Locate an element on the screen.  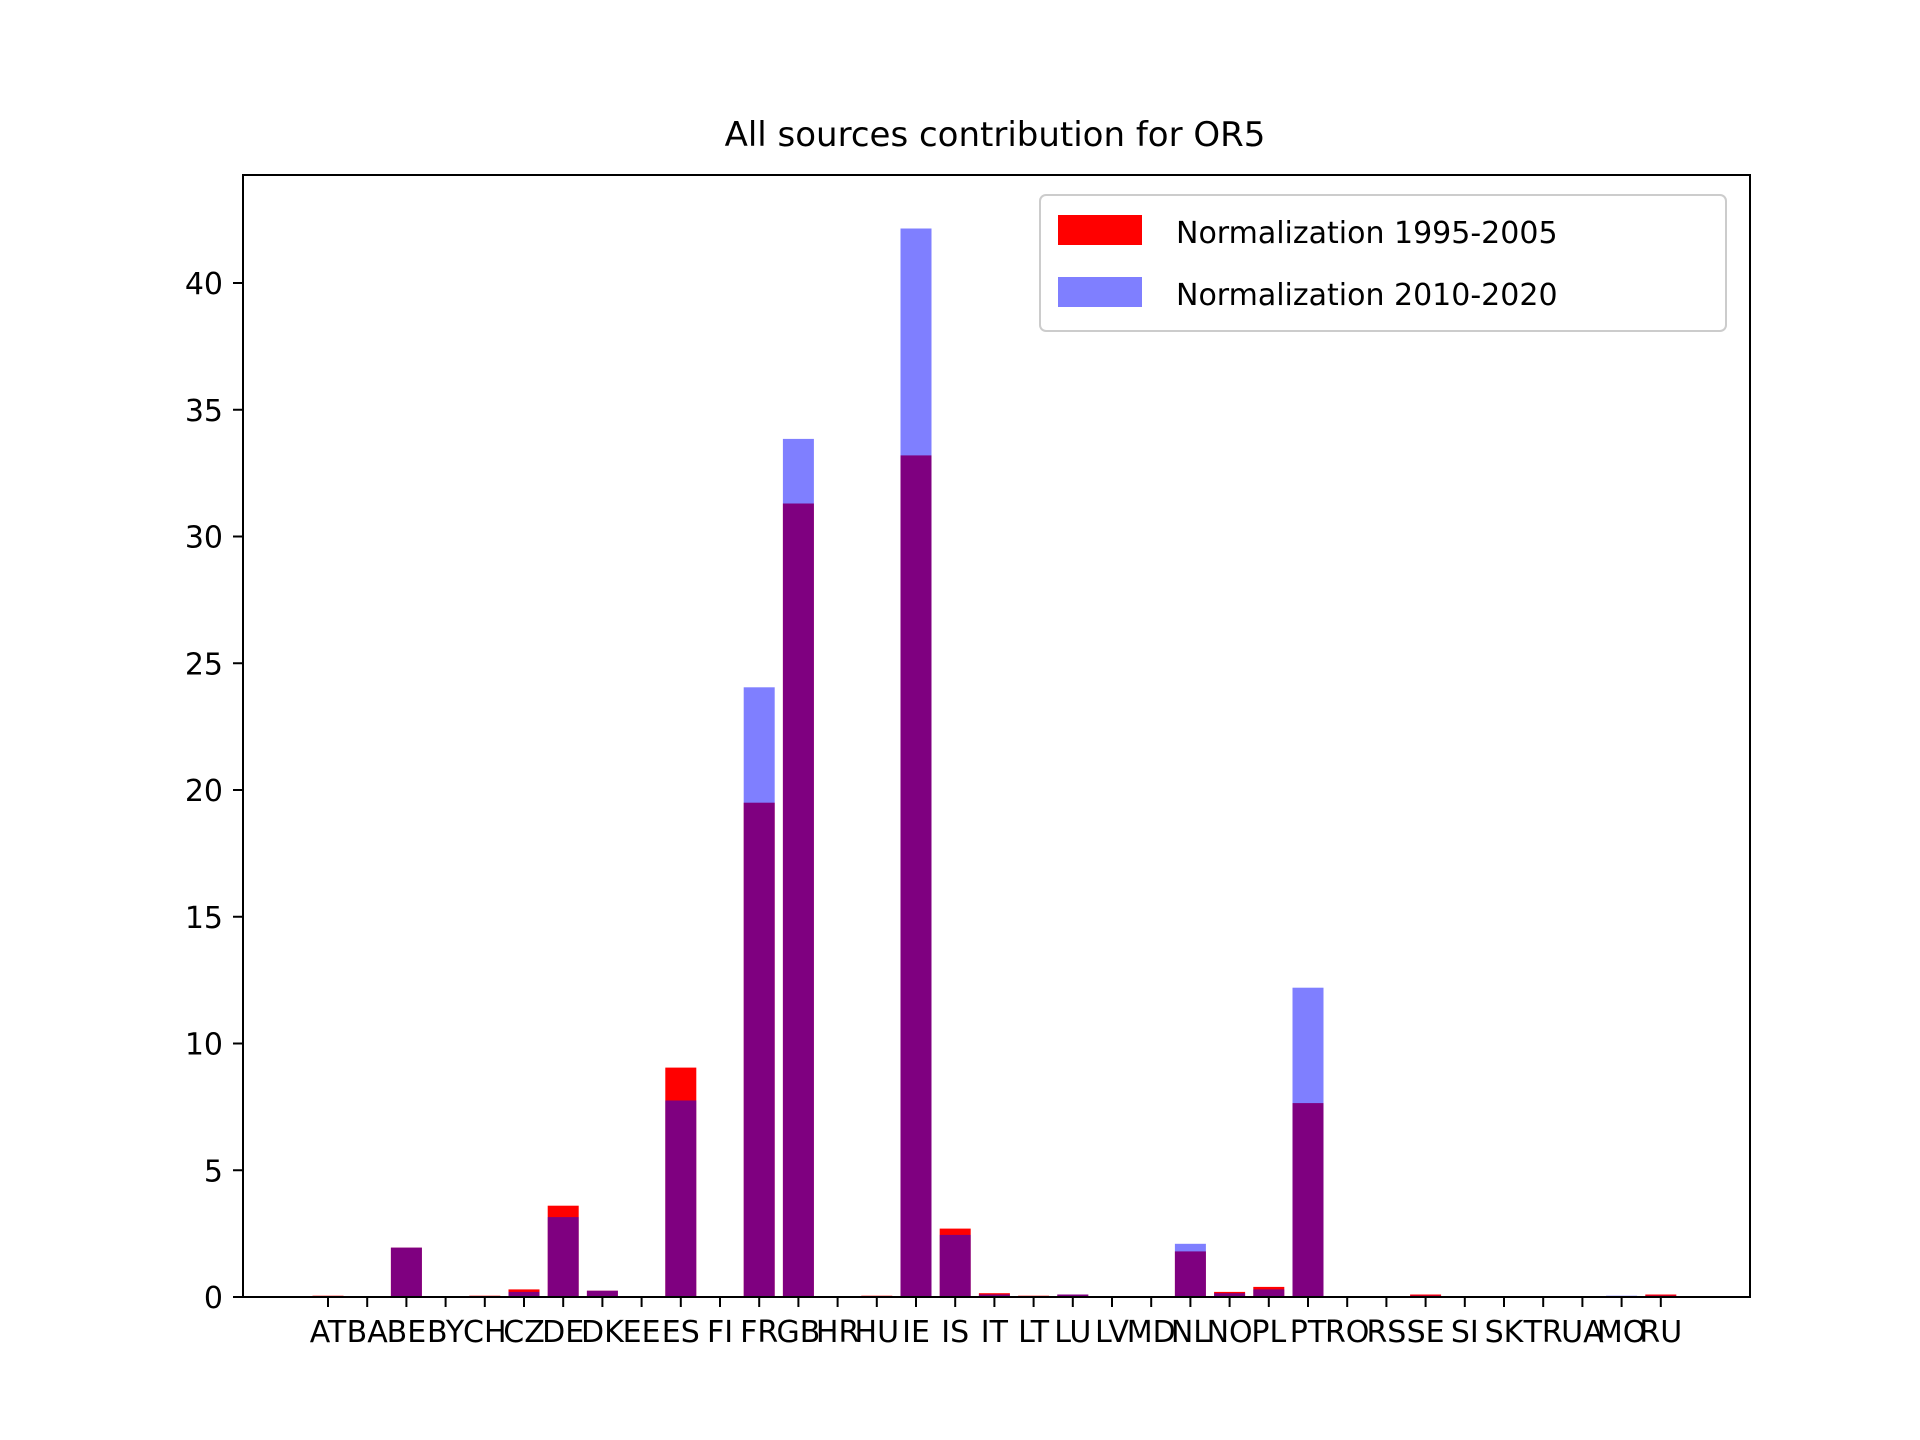
y-tick-label: 40 is located at coordinates (204, 284).